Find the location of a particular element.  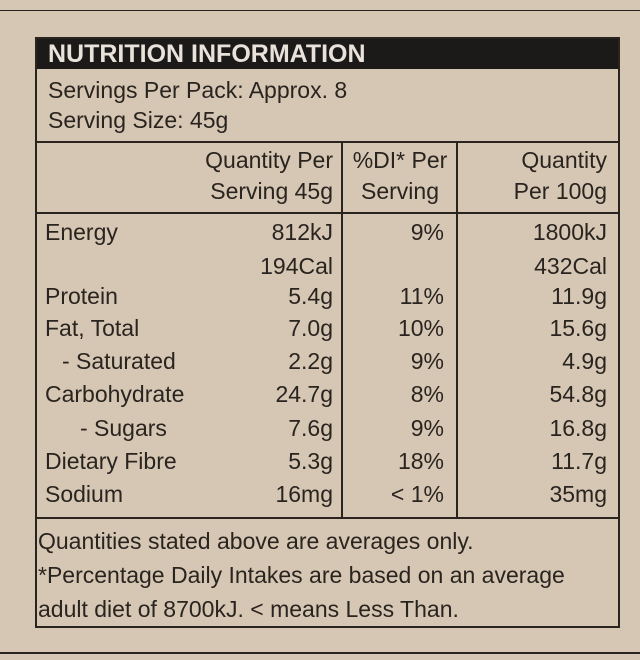

column-header: Quantity is located at coordinates (564, 160).